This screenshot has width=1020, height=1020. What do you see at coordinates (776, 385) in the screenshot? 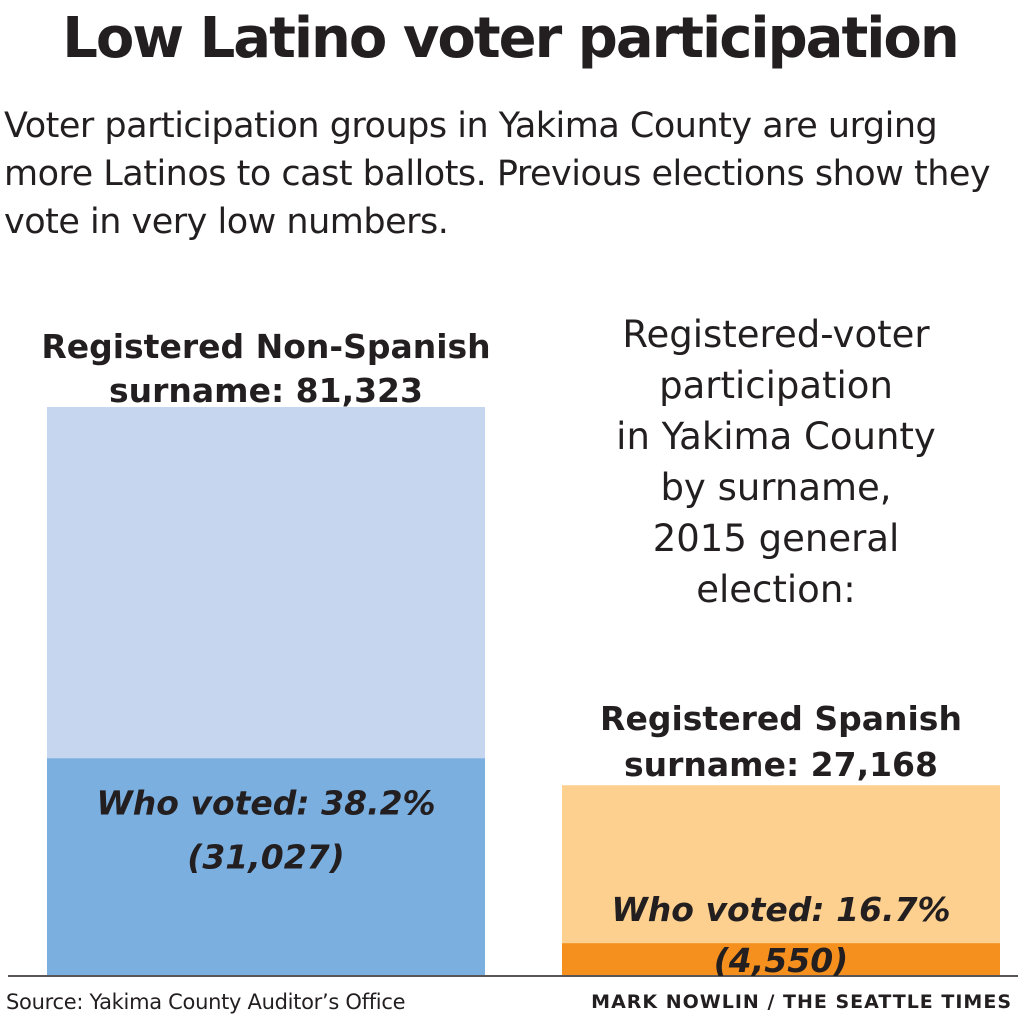
I see `chart-caption-line-2: participation` at bounding box center [776, 385].